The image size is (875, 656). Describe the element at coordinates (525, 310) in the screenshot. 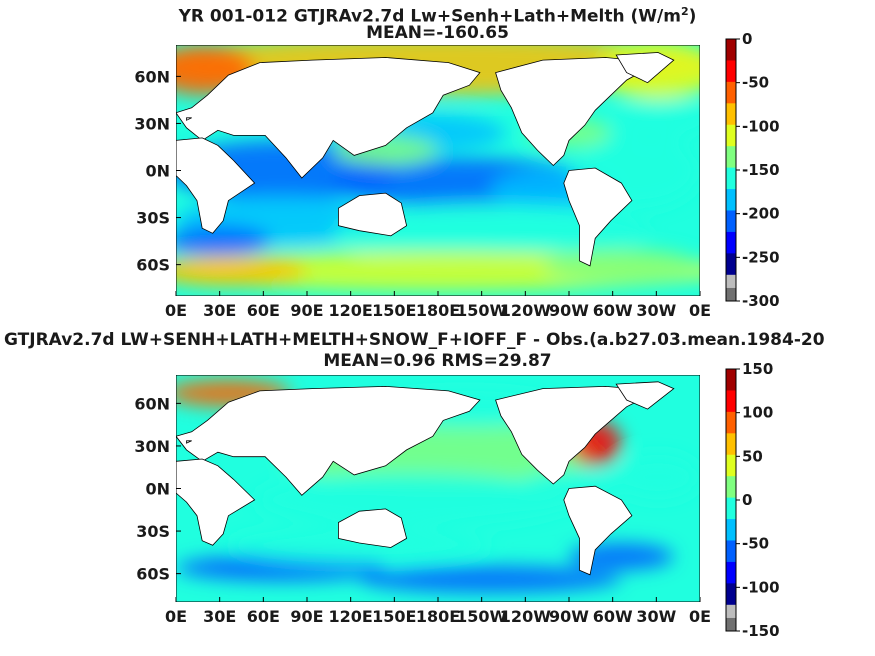

I see `x-tick-label: 120W` at that location.